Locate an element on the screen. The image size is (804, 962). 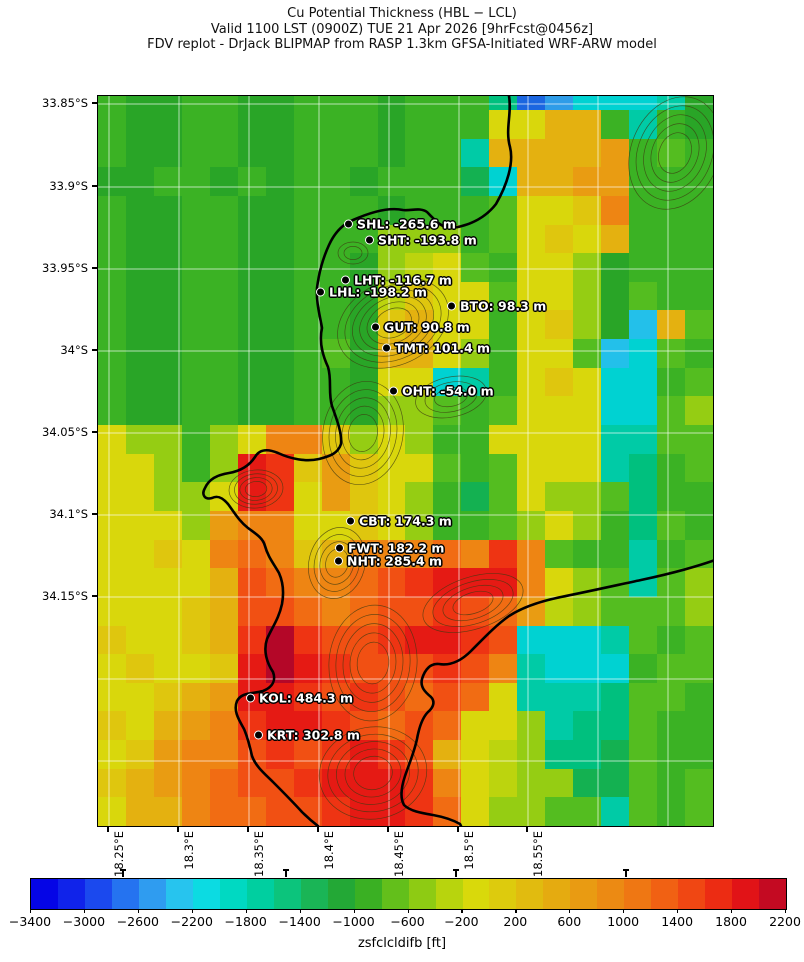
station-label: TMT: 101.4 m is located at coordinates (443, 348).